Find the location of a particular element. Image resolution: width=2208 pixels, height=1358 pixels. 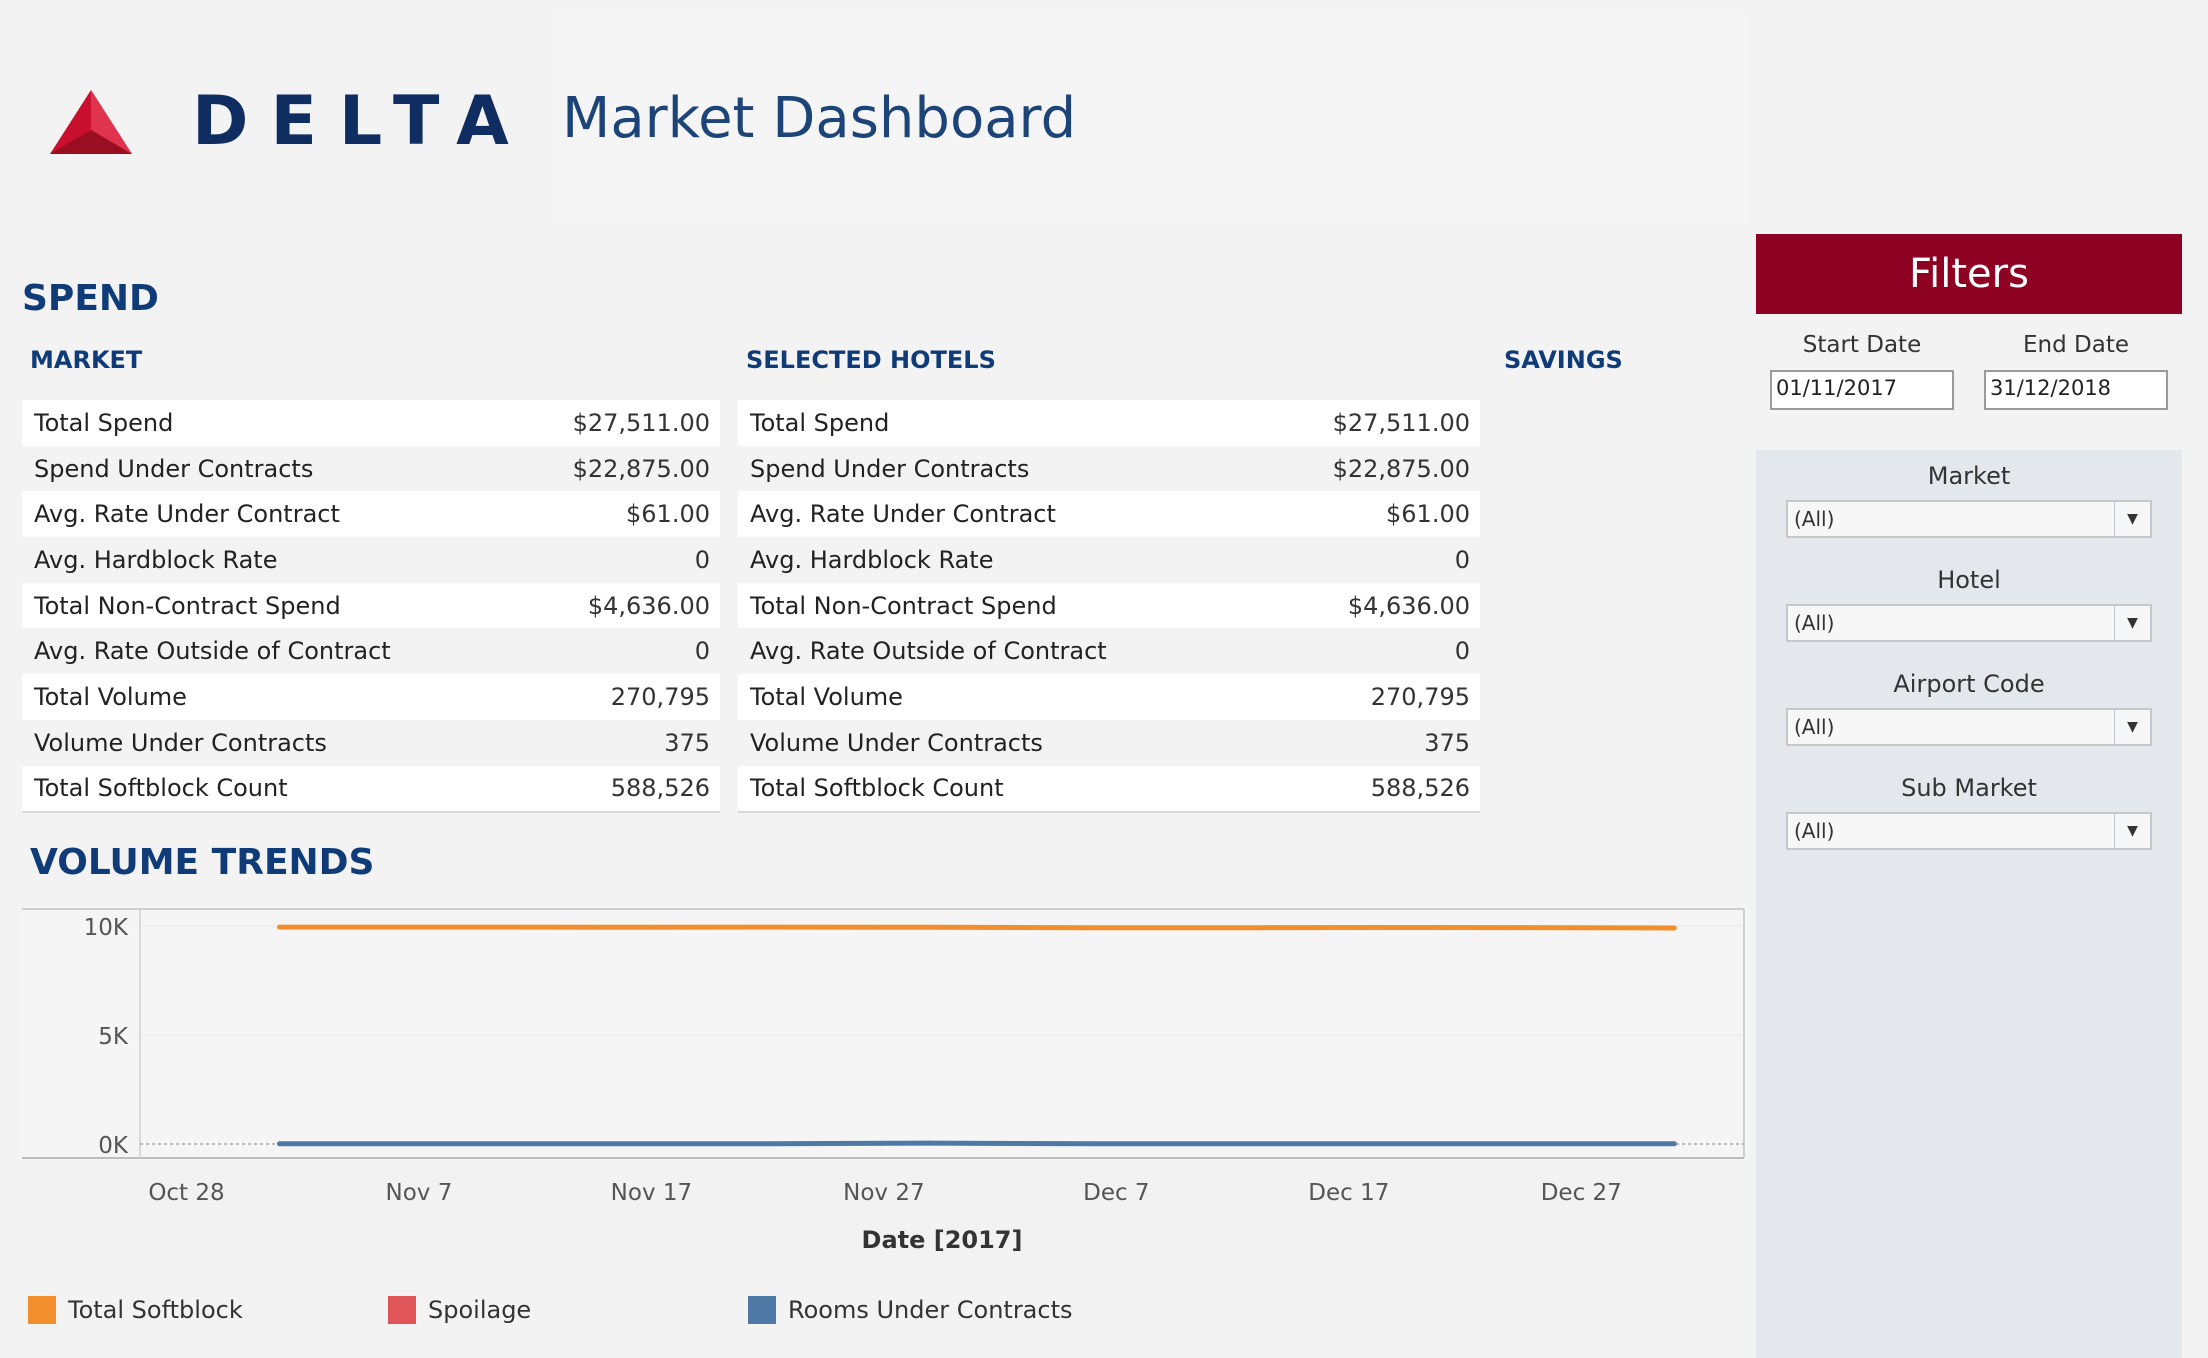

series-line-rooms-under-contracts is located at coordinates (977, 1143).